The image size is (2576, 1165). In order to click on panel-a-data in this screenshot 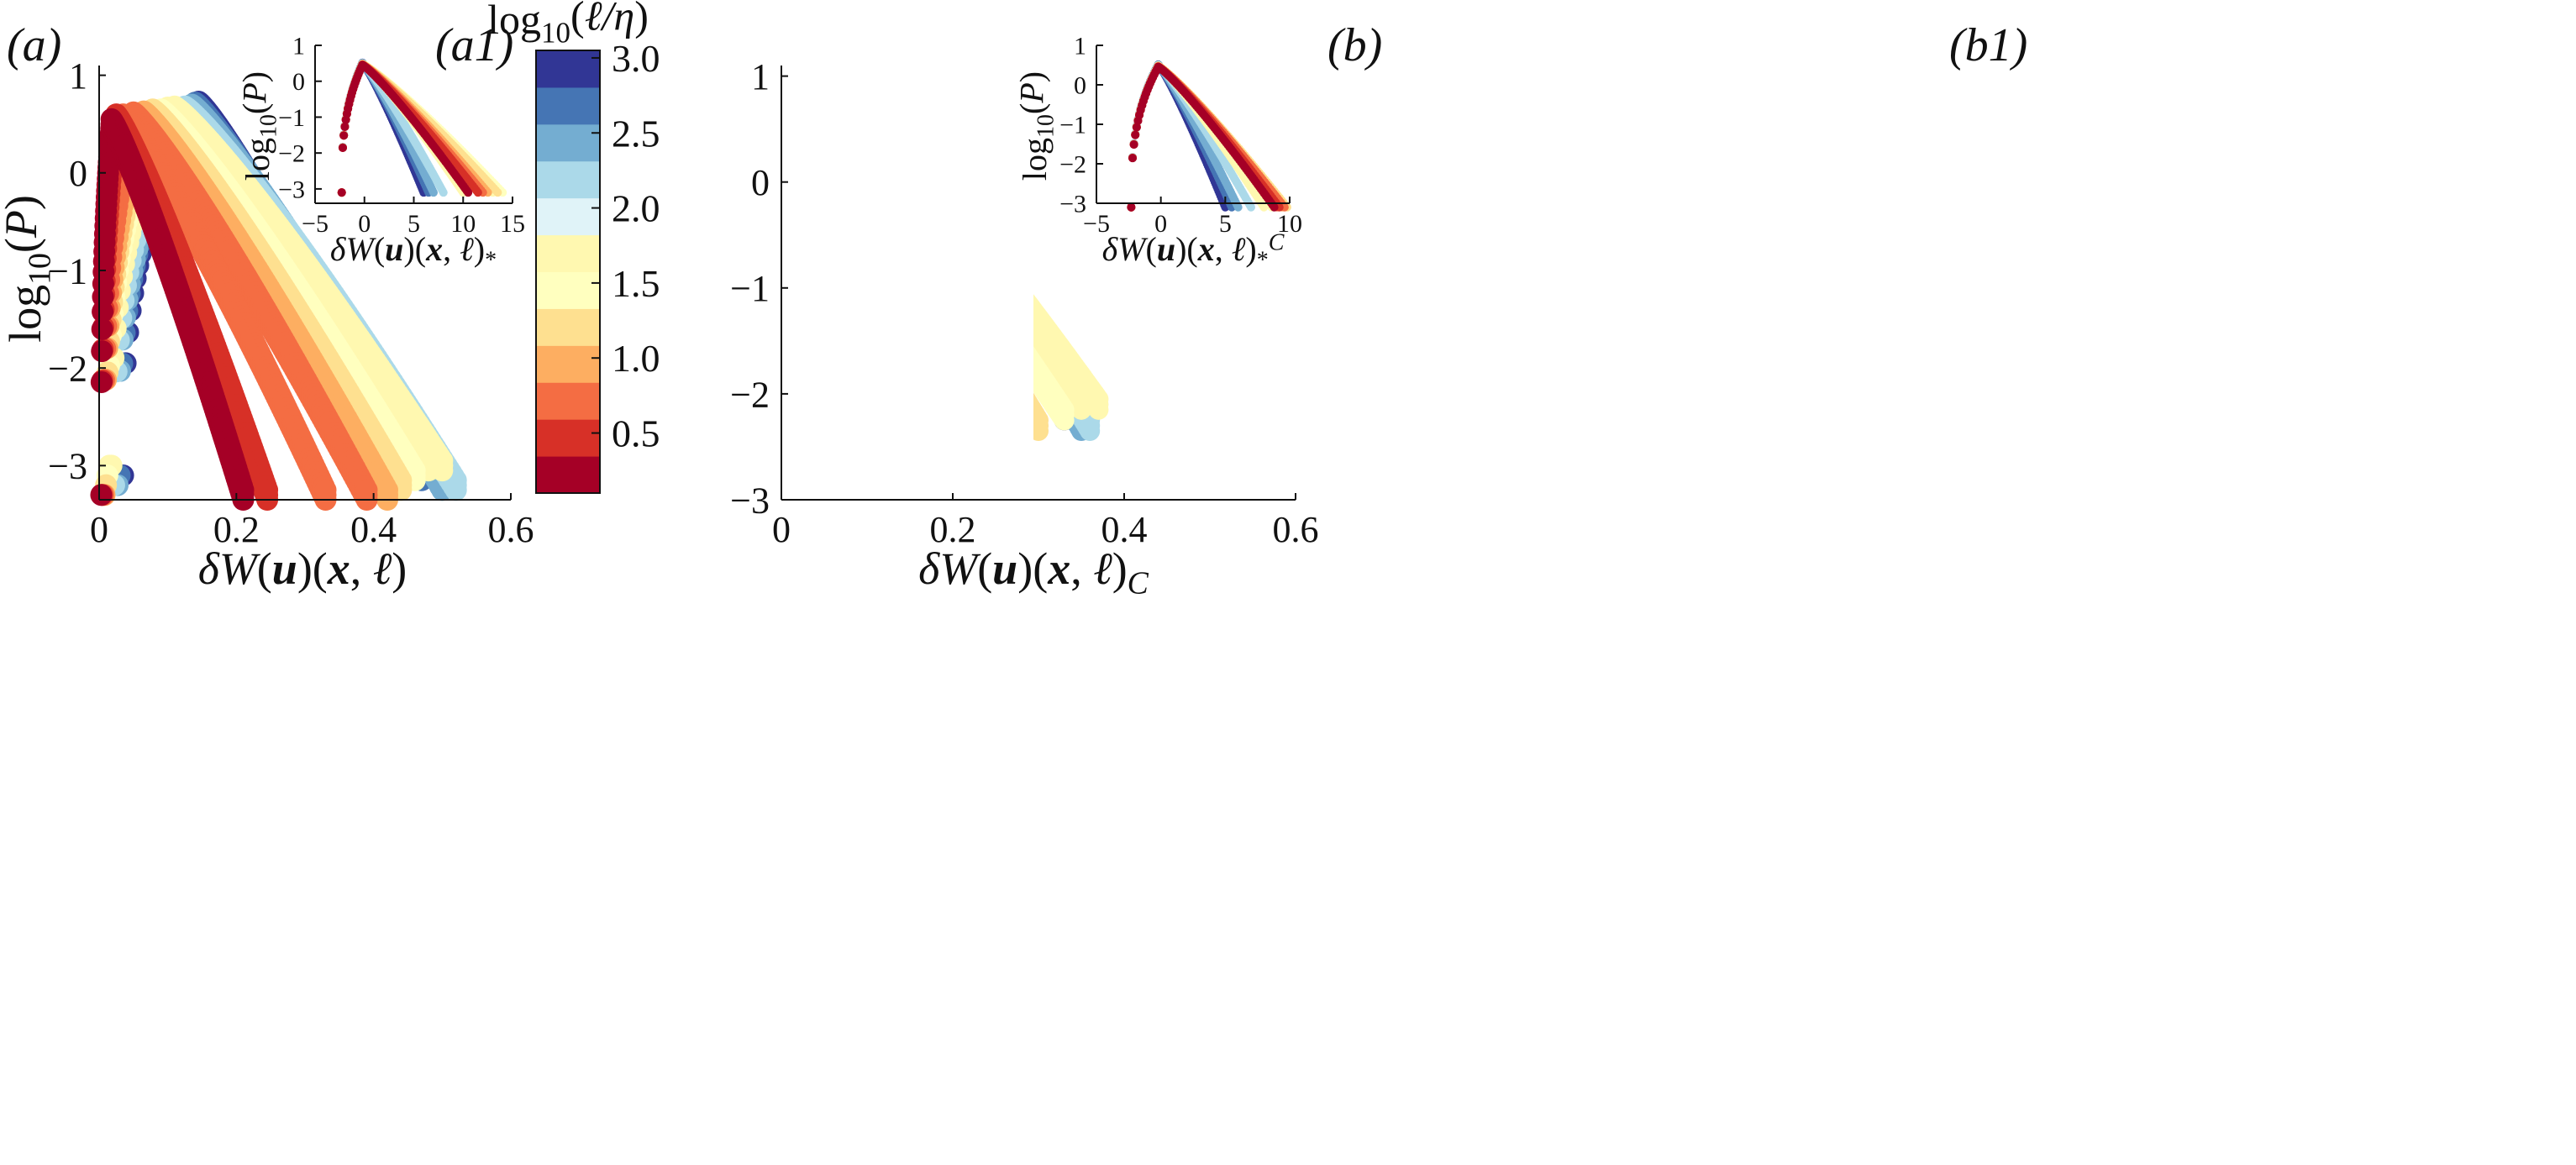, I will do `click(278, 300)`.